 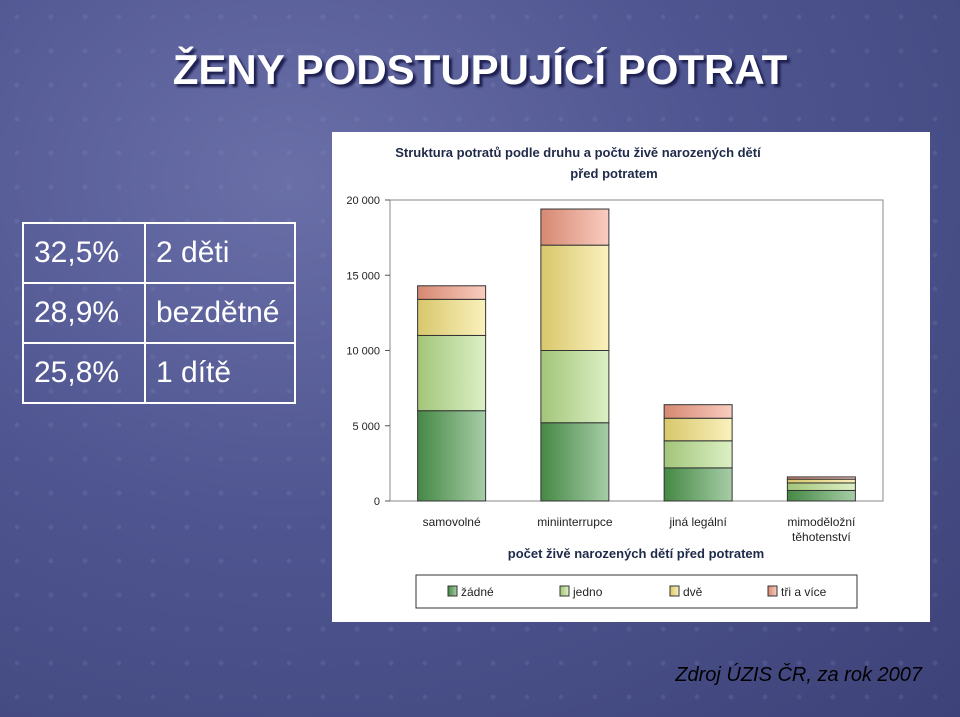 I want to click on y-tick-label: 10 000, so click(x=363, y=352).